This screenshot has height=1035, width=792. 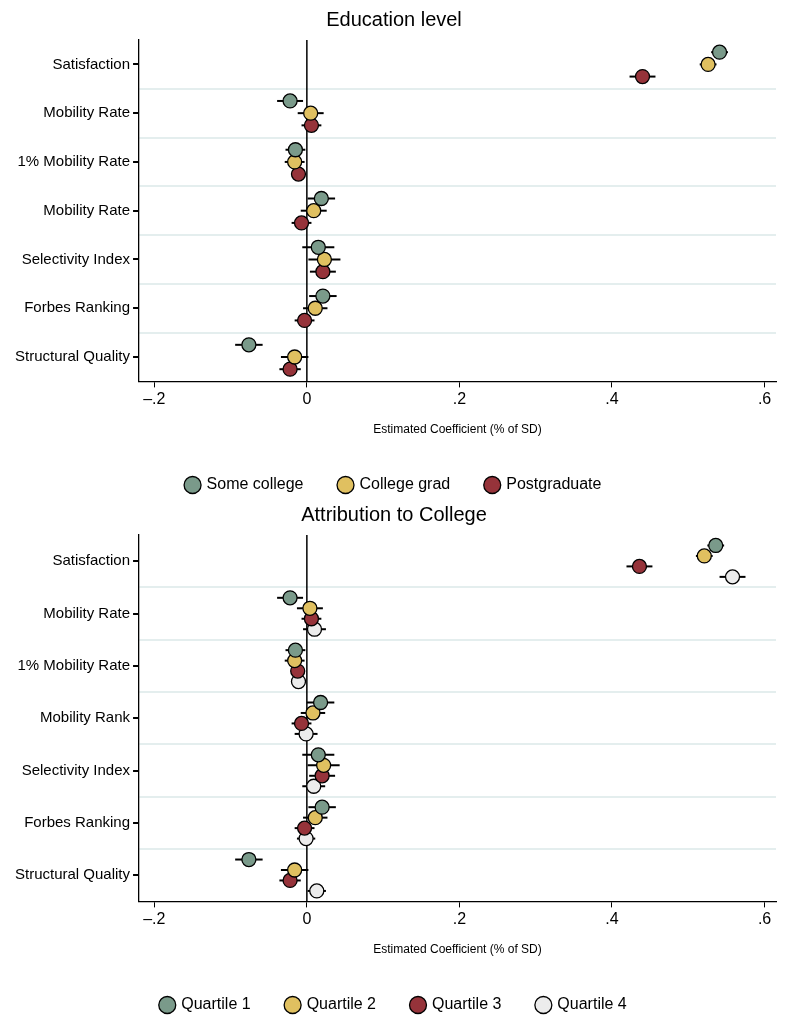 I want to click on legend-label: Quartile 4, so click(x=592, y=1004).